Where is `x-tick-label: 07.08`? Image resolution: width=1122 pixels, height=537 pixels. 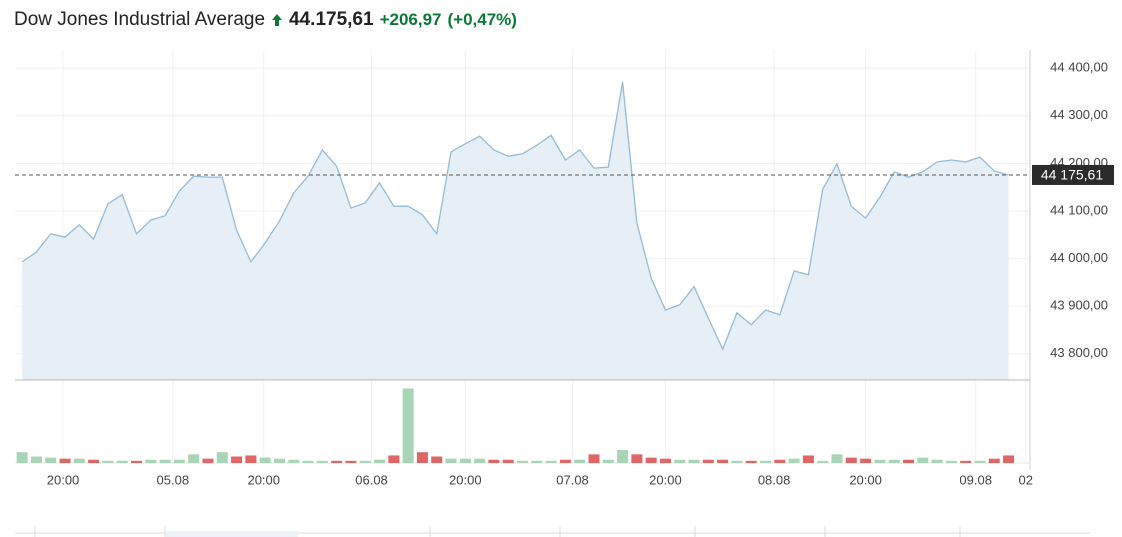 x-tick-label: 07.08 is located at coordinates (572, 479).